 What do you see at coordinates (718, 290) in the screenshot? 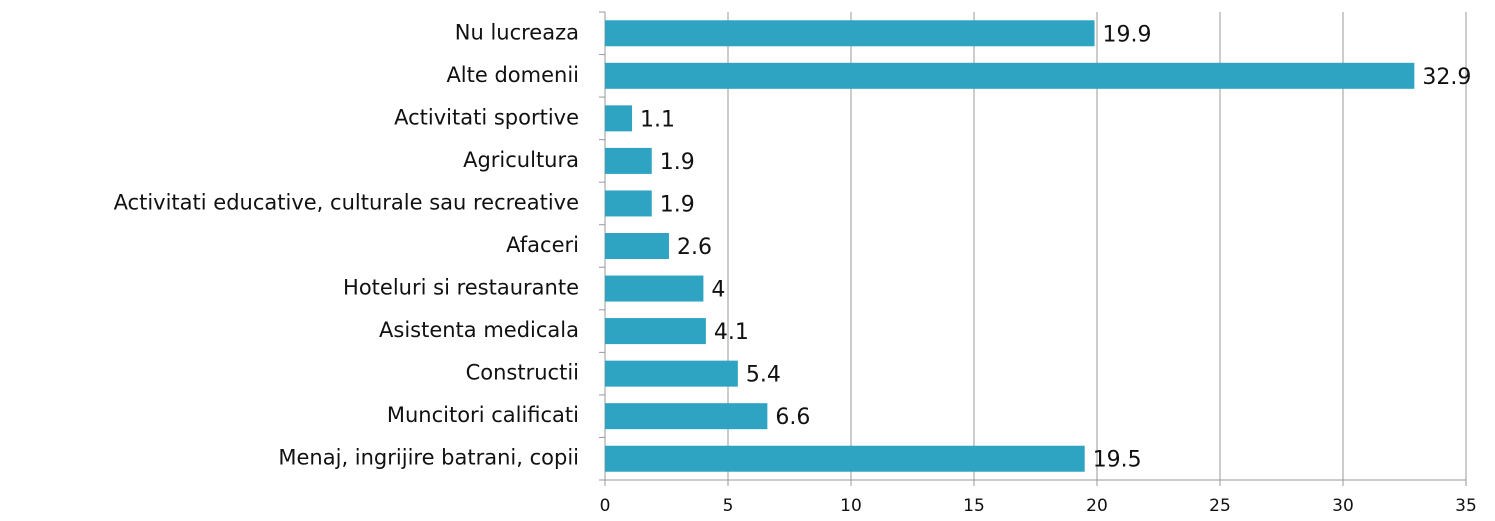
I see `value-label: 4` at bounding box center [718, 290].